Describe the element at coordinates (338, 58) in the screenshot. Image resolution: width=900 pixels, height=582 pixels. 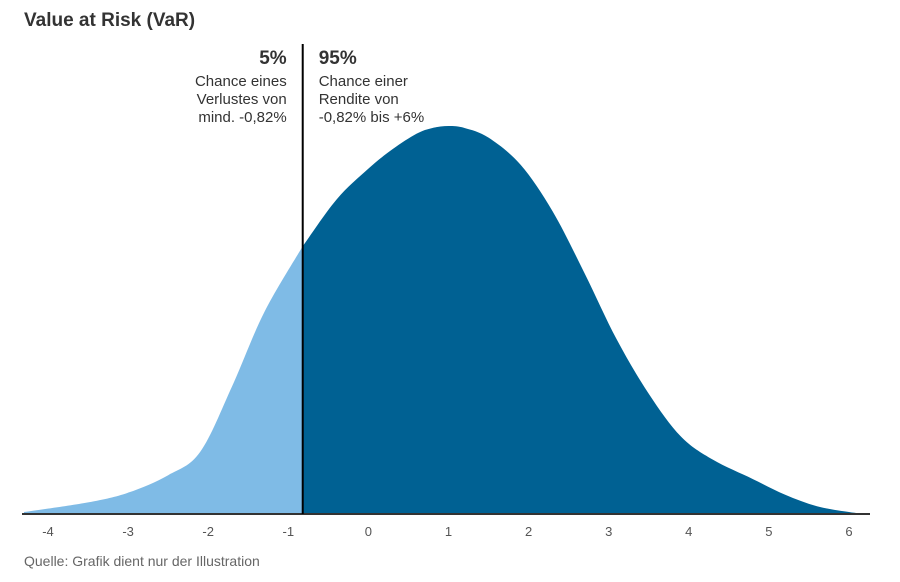
I see `annotation-right-percent: 95%` at that location.